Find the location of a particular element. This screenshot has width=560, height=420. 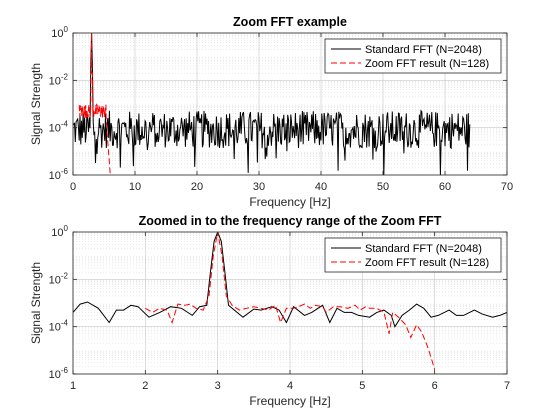

x-tick-label: 3 is located at coordinates (218, 386).